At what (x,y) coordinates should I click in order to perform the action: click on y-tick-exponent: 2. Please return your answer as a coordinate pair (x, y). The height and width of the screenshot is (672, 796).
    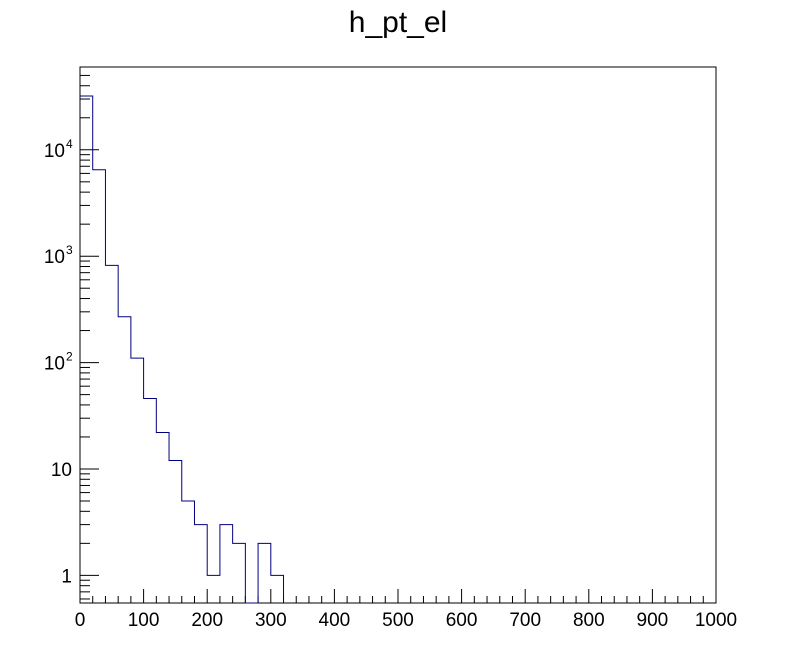
    Looking at the image, I should click on (69, 357).